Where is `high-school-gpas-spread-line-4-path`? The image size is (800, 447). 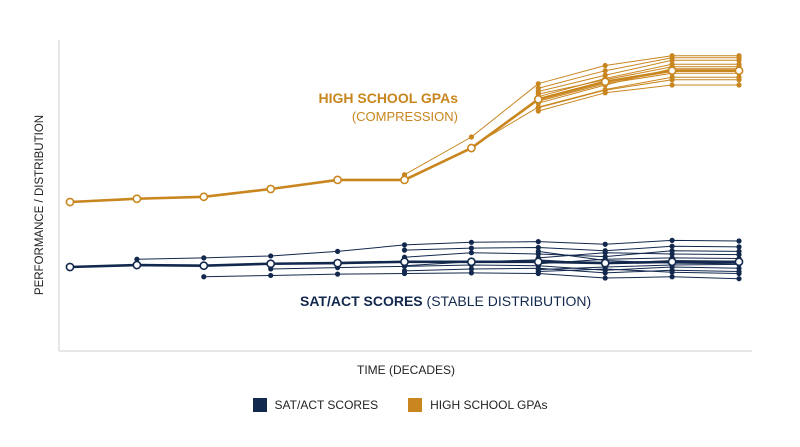 high-school-gpas-spread-line-4-path is located at coordinates (638, 80).